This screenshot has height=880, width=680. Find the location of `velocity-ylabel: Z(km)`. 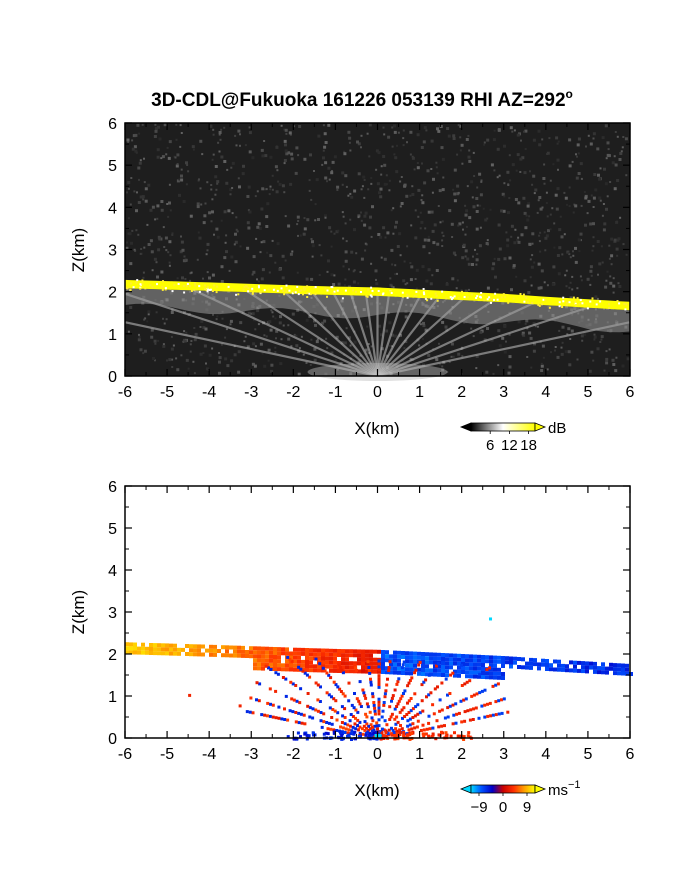

velocity-ylabel: Z(km) is located at coordinates (78, 612).